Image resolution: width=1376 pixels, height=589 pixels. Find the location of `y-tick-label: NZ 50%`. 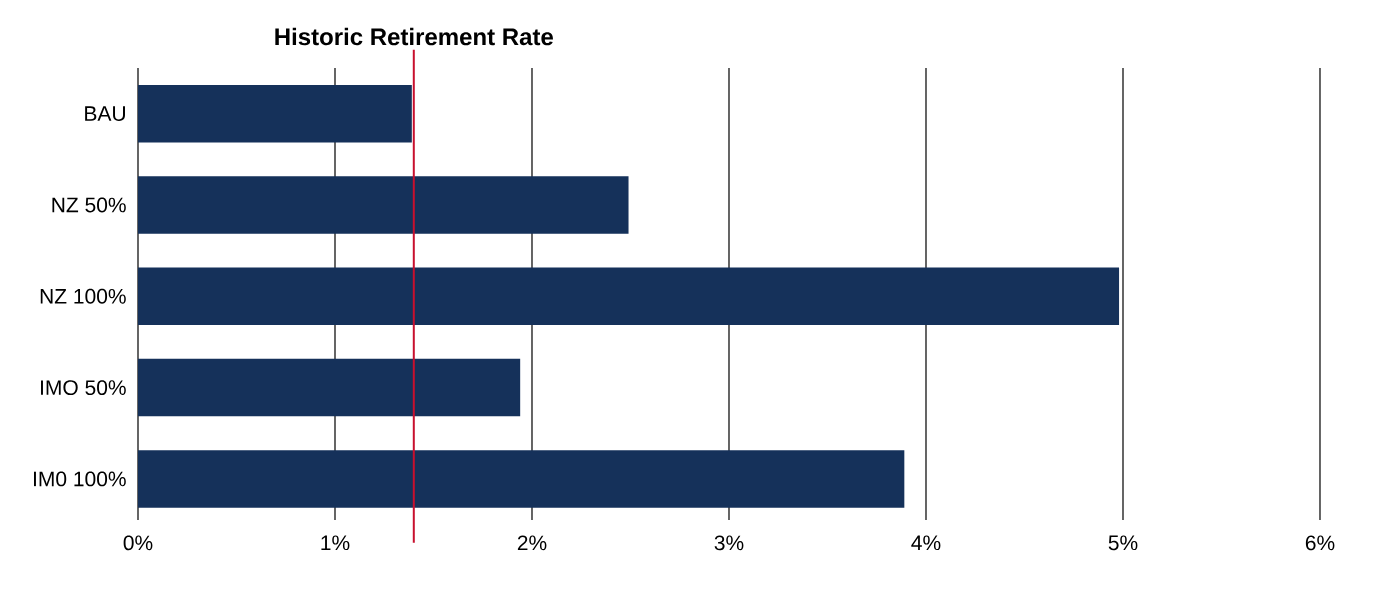

y-tick-label: NZ 50% is located at coordinates (89, 205).